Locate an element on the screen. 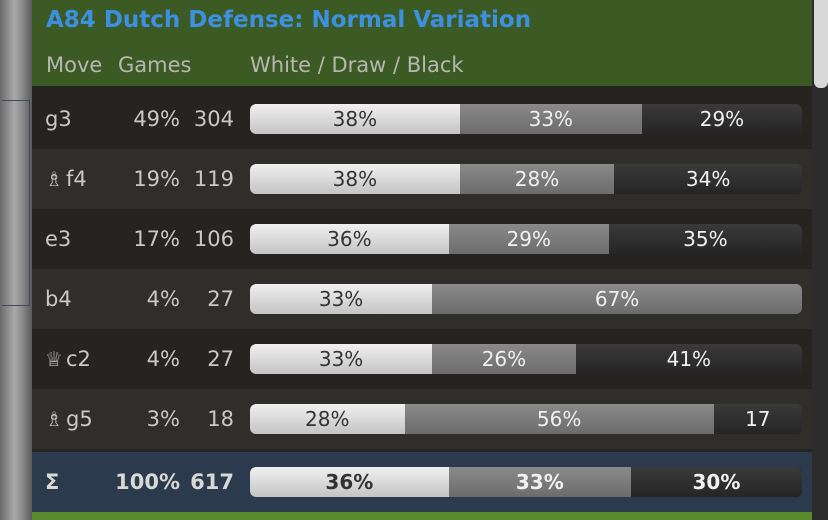 Image resolution: width=828 pixels, height=520 pixels. total-row: Σ 100% 617 36% 33% 30% is located at coordinates (422, 482).